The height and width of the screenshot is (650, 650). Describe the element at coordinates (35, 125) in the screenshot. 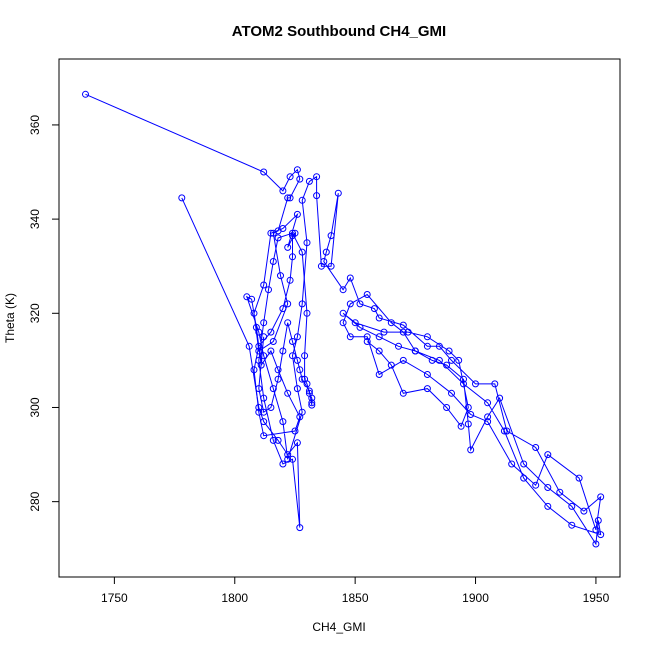

I see `y-tick-label: 360` at that location.